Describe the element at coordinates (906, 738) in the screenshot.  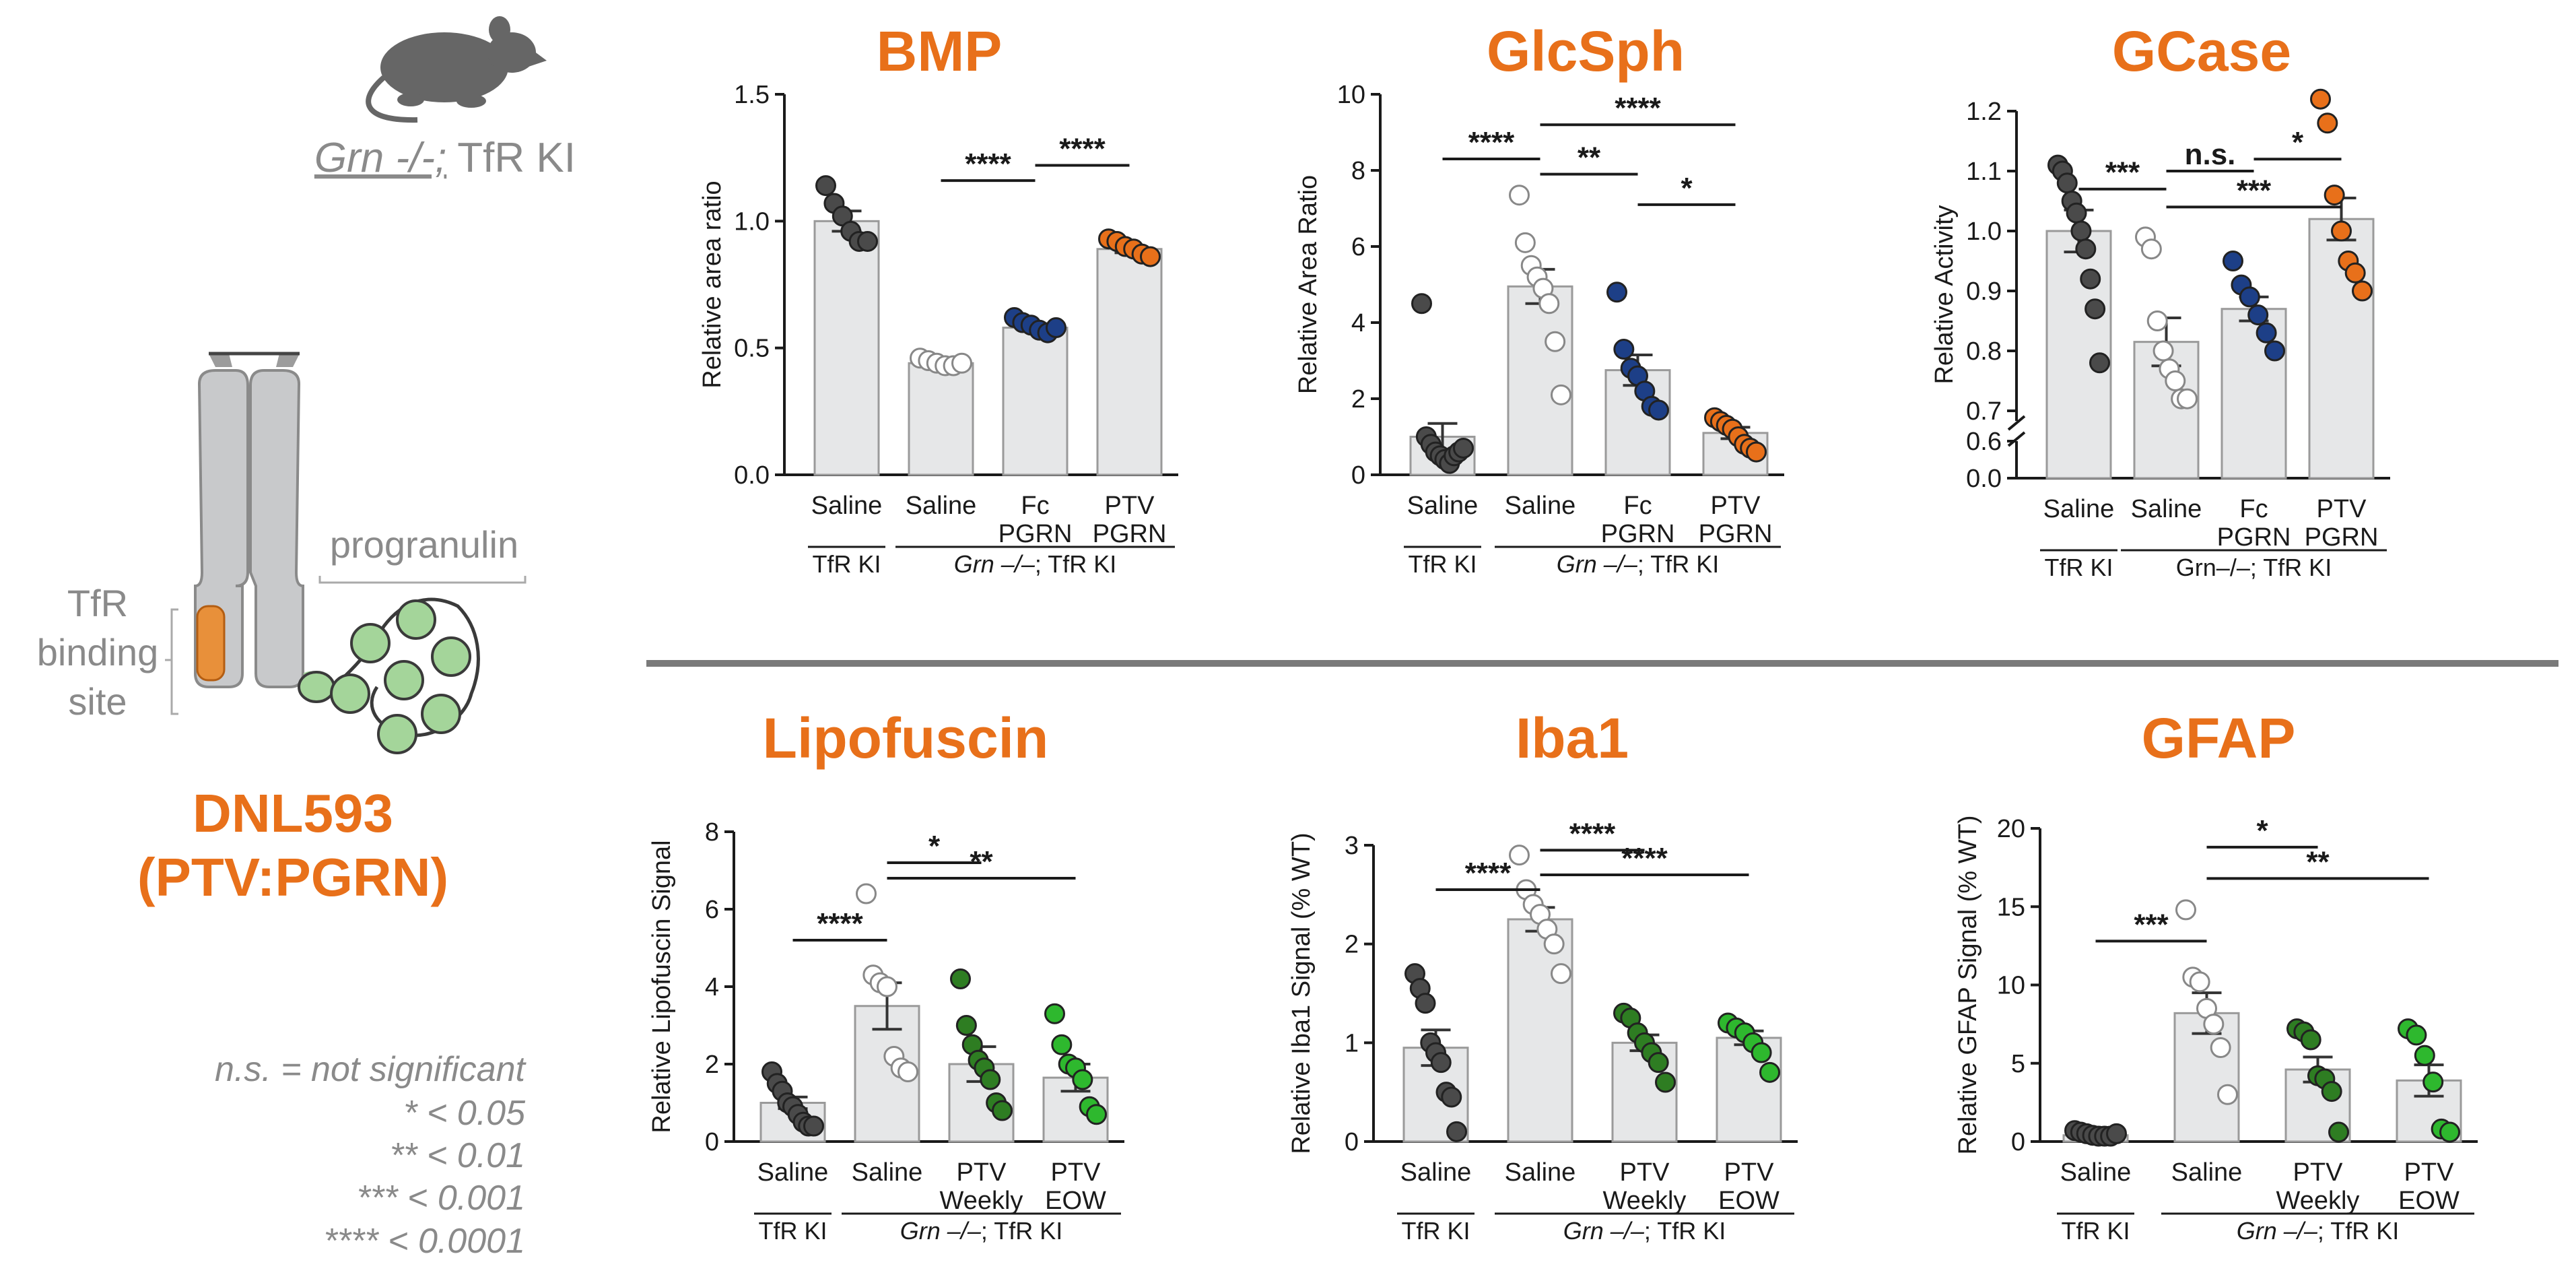
I see `chart-title: Lipofuscin` at that location.